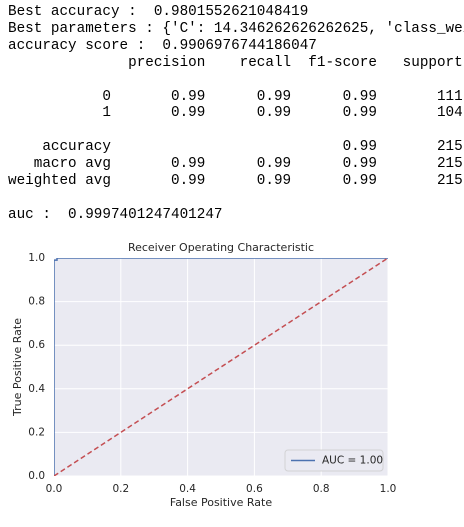  I want to click on legend: AUC = 1.00, so click(334, 460).